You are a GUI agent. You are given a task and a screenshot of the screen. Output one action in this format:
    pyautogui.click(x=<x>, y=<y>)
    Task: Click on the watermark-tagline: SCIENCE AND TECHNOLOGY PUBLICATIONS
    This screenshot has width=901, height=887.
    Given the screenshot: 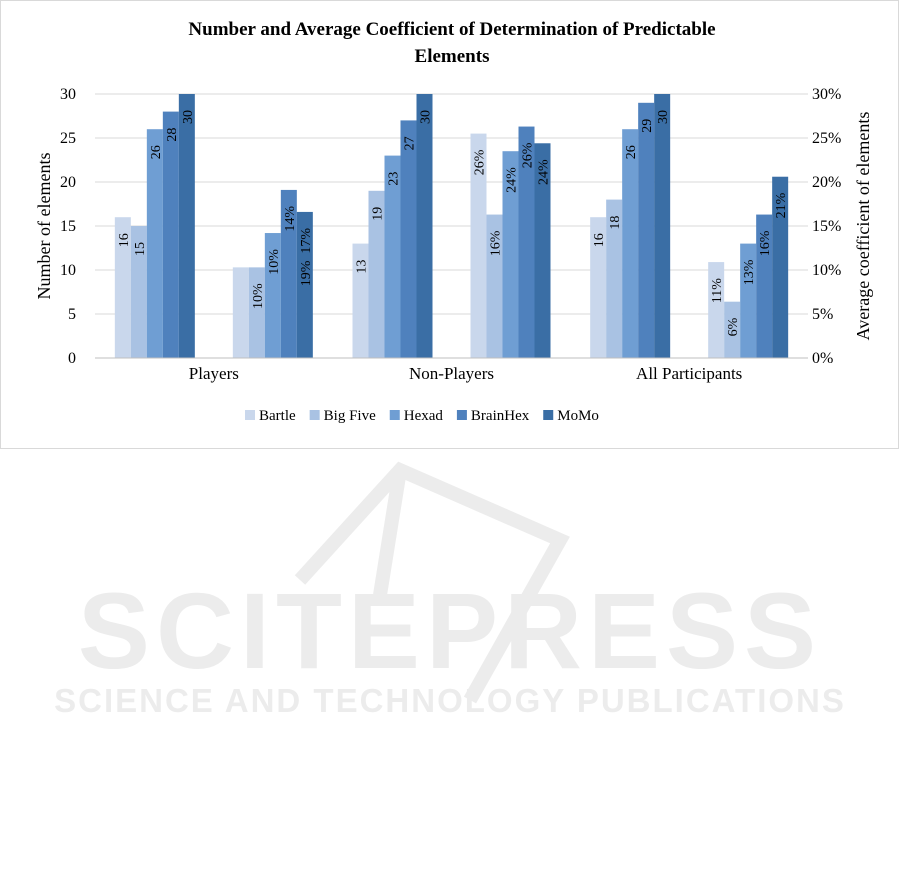 What is the action you would take?
    pyautogui.click(x=450, y=700)
    